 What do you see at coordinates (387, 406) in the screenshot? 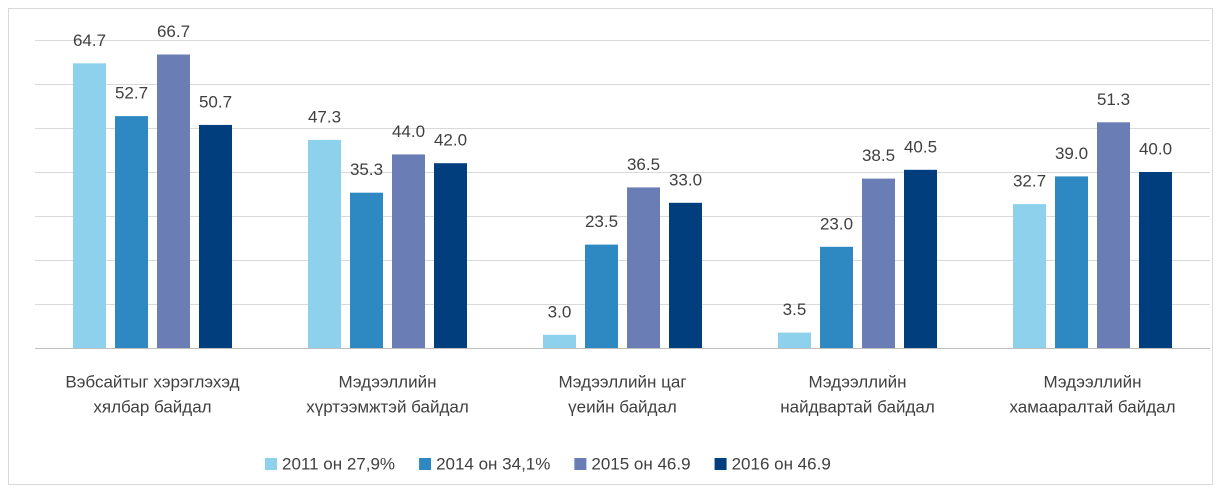
I see `x-tick-label: хүртээмжтэй байдал` at bounding box center [387, 406].